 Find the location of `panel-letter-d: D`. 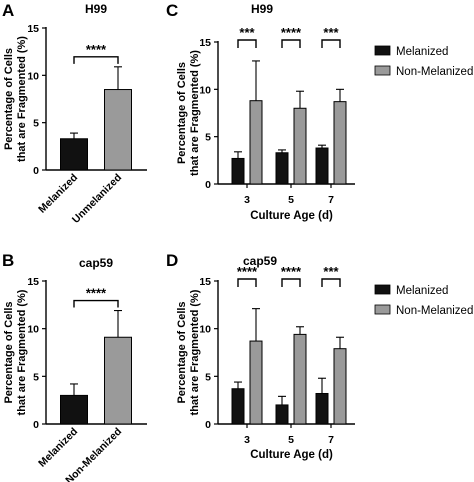

panel-letter-d: D is located at coordinates (172, 260).